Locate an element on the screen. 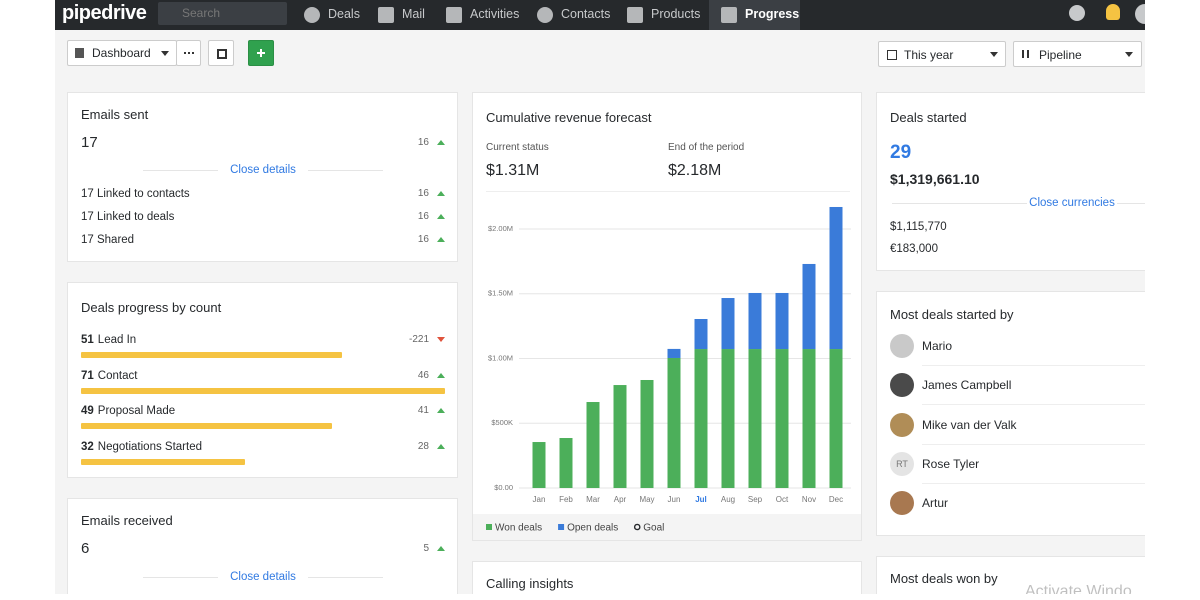 The image size is (1200, 600). pipeline-select: Pipeline is located at coordinates (1077, 54).